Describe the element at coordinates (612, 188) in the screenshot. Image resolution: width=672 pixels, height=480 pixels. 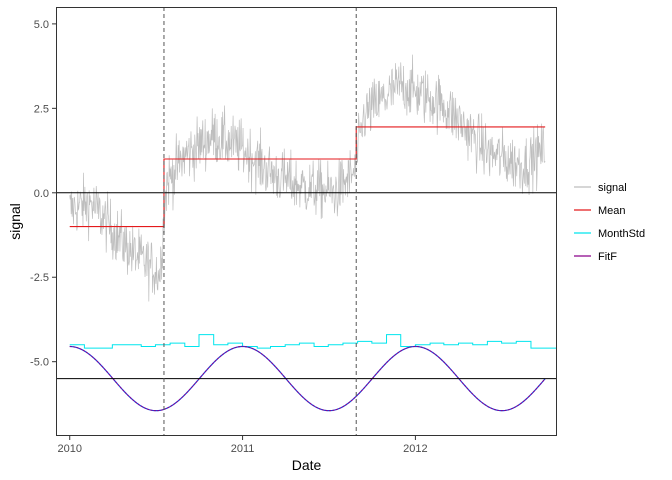
I see `legend-label-signal: signal` at that location.